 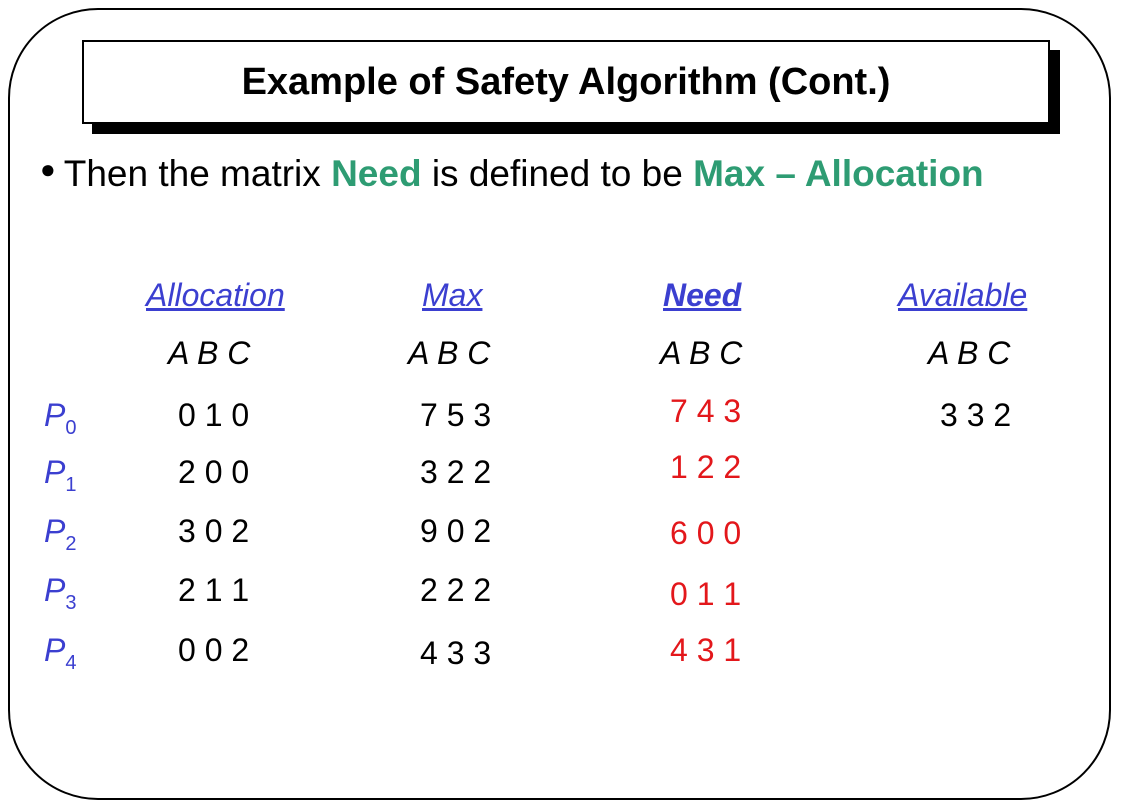 I want to click on available-resources: A B C, so click(x=969, y=353).